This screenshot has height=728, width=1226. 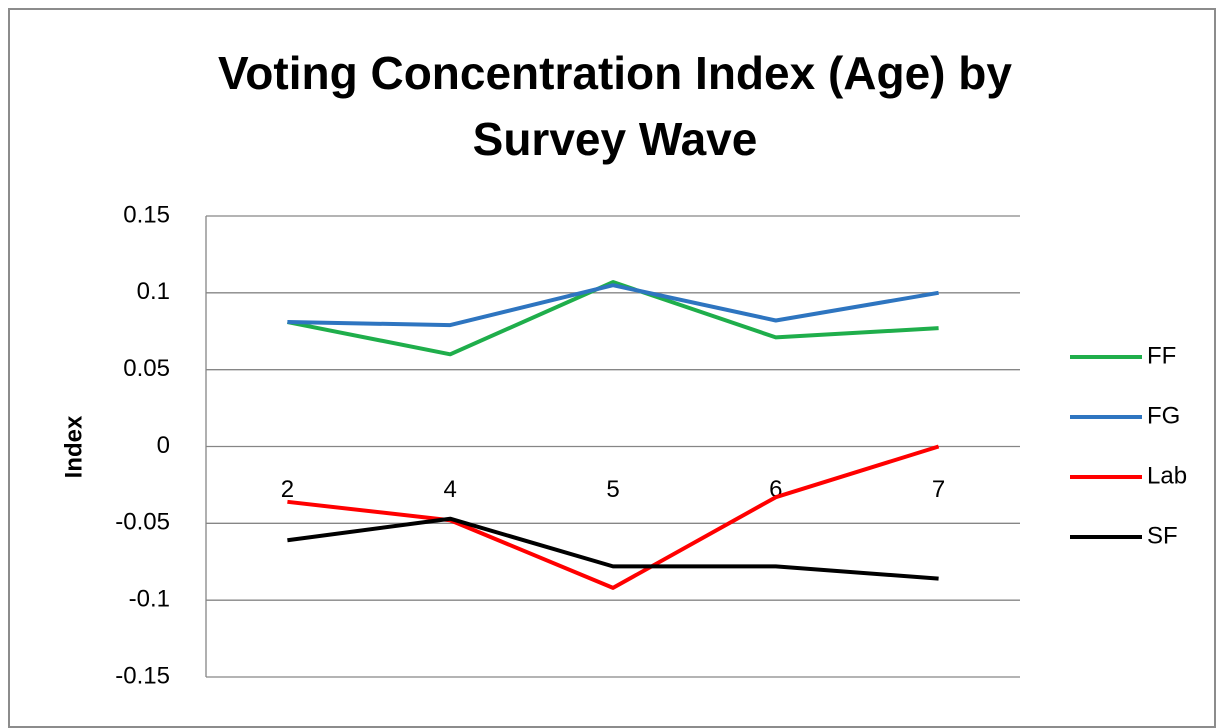 What do you see at coordinates (938, 489) in the screenshot?
I see `x-tick-label: 7` at bounding box center [938, 489].